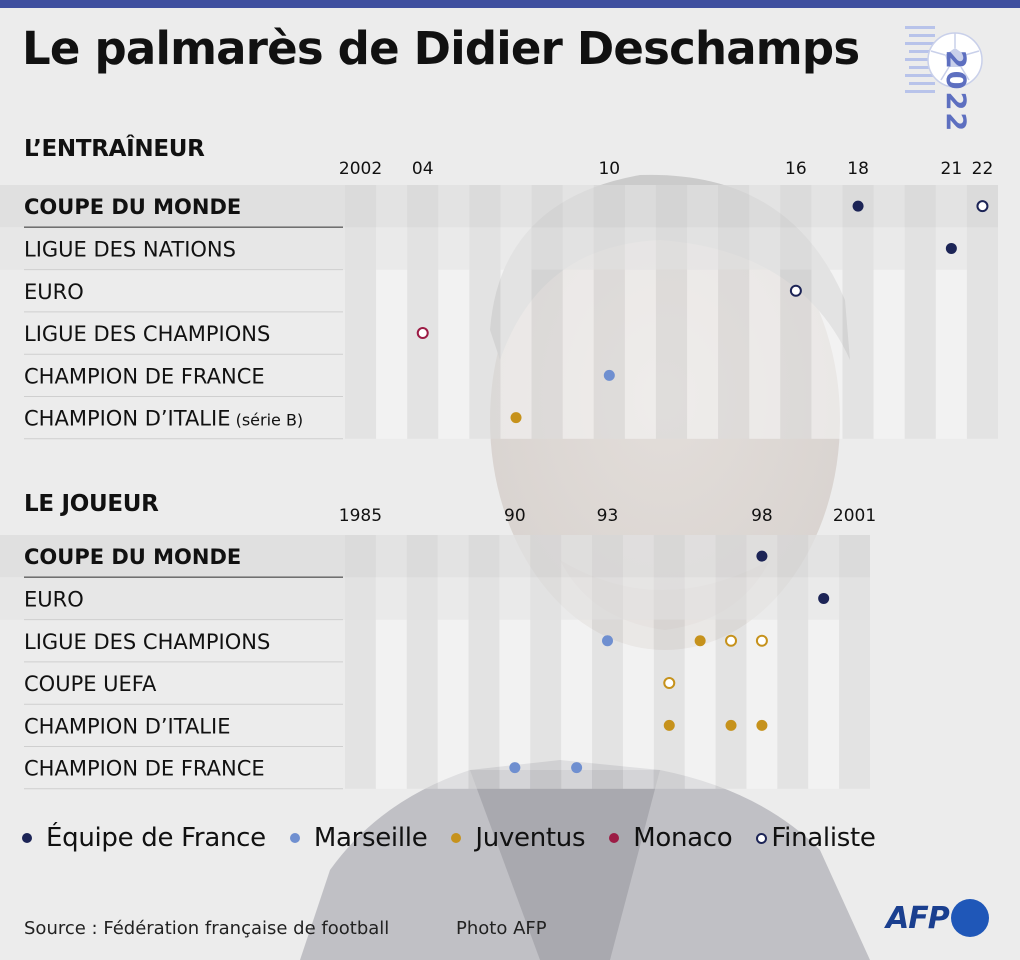 Image resolution: width=1020 pixels, height=960 pixels. What do you see at coordinates (577, 768) in the screenshot?
I see `title-marker-marseille-1992` at bounding box center [577, 768].